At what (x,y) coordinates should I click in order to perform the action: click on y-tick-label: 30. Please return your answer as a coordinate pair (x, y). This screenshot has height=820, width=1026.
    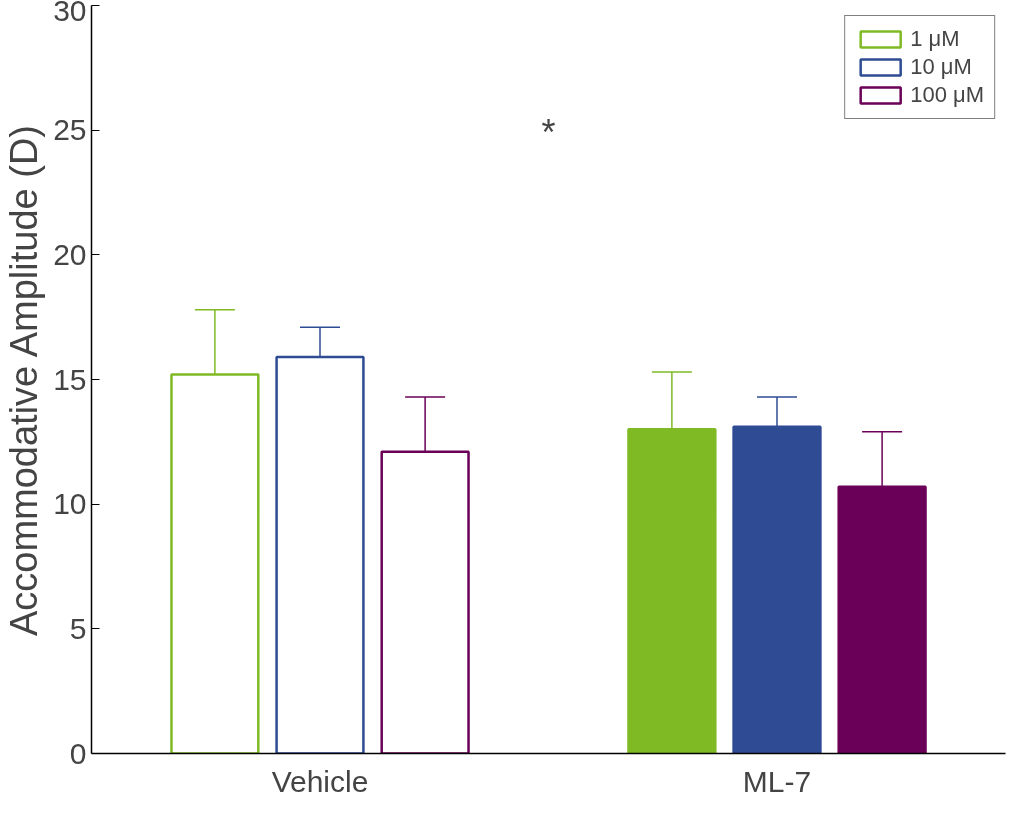
    Looking at the image, I should click on (70, 13).